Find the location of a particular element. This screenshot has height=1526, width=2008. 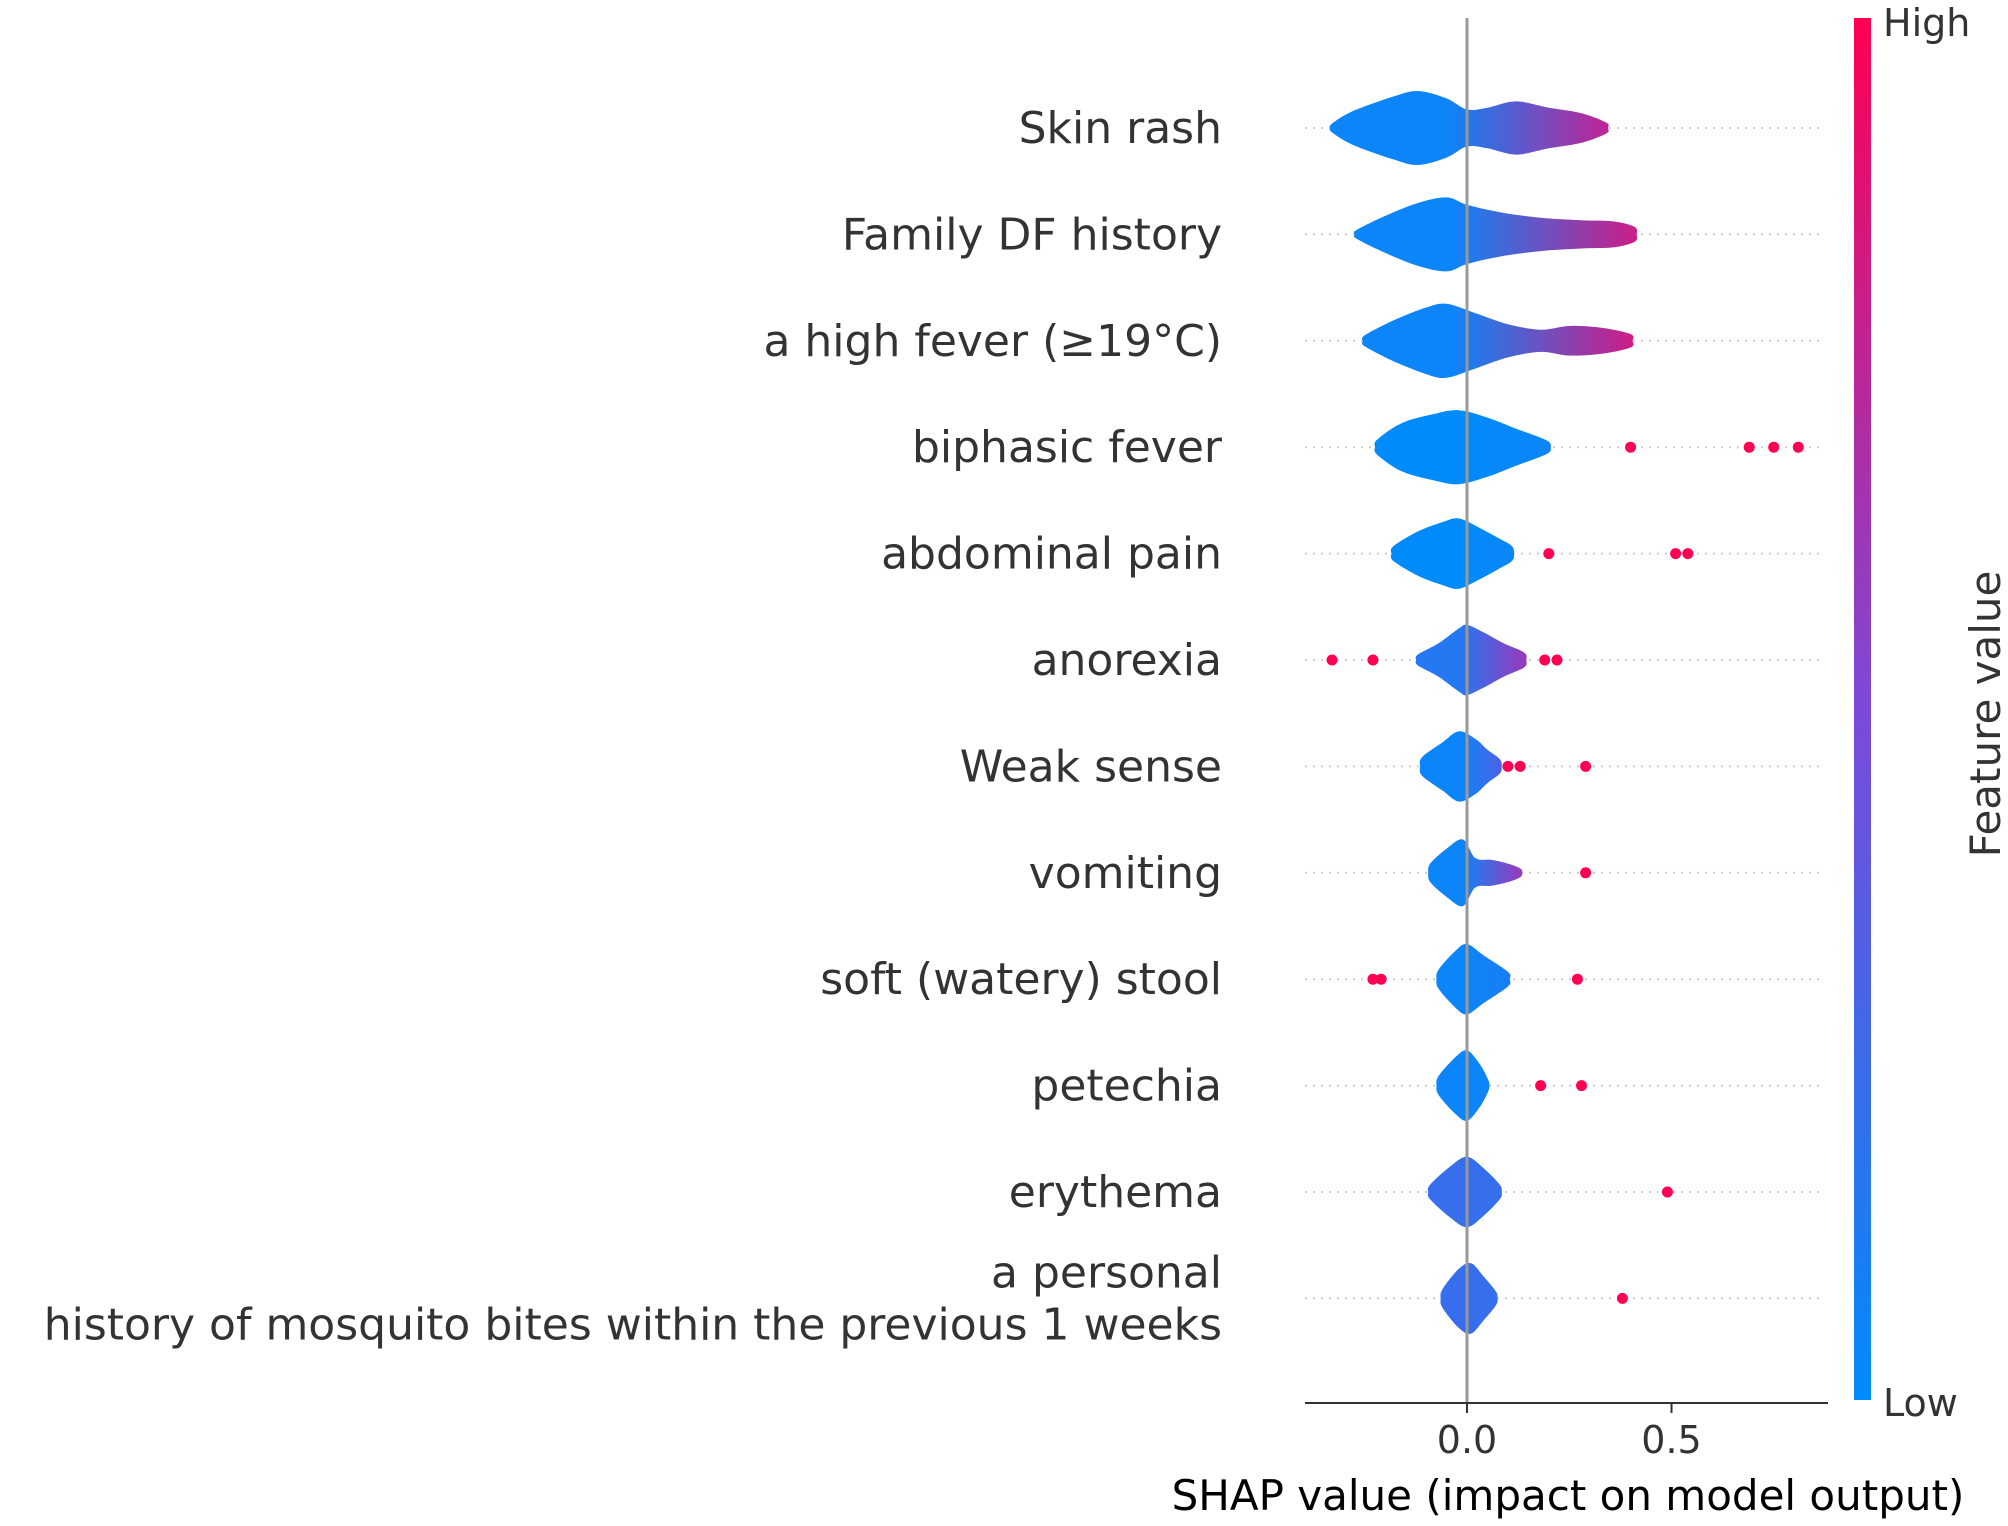

feature-label-line: biphasic fever is located at coordinates (1067, 447).